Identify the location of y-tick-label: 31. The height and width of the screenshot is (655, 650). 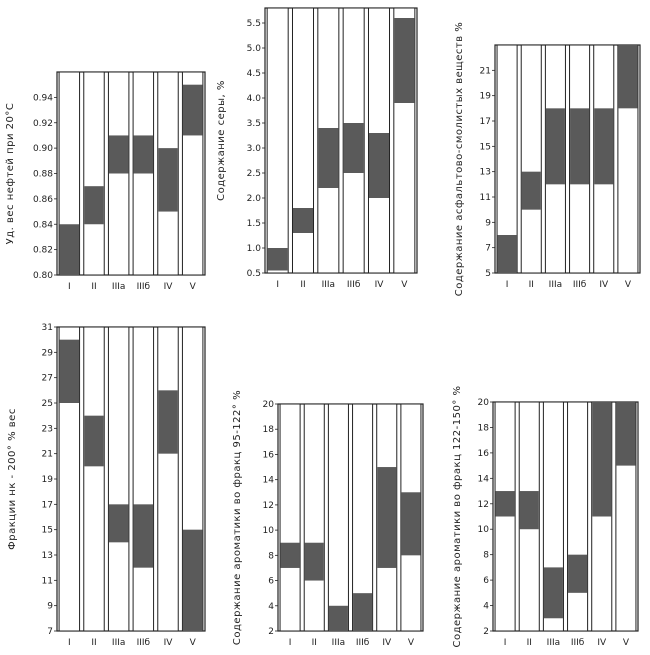
(47, 328).